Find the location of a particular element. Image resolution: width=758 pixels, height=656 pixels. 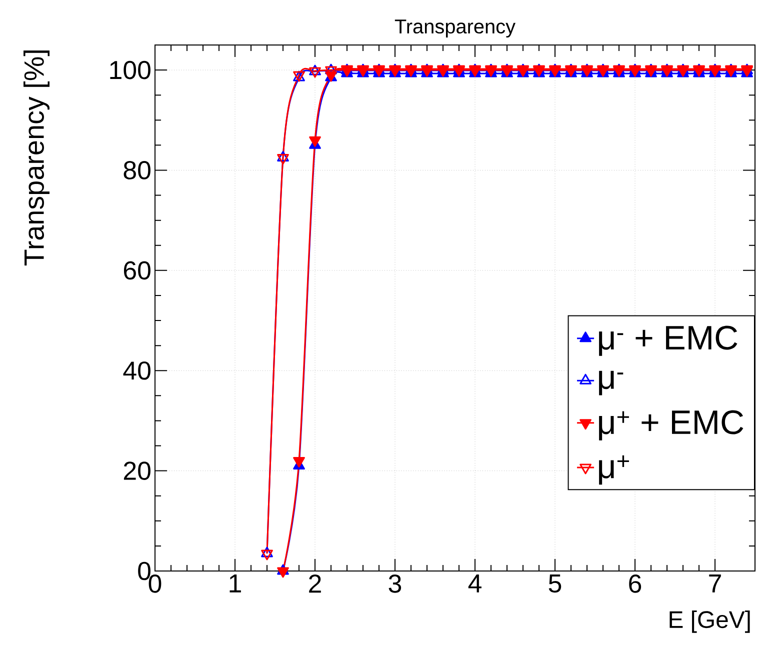

chart-title: Transparency is located at coordinates (455, 29).